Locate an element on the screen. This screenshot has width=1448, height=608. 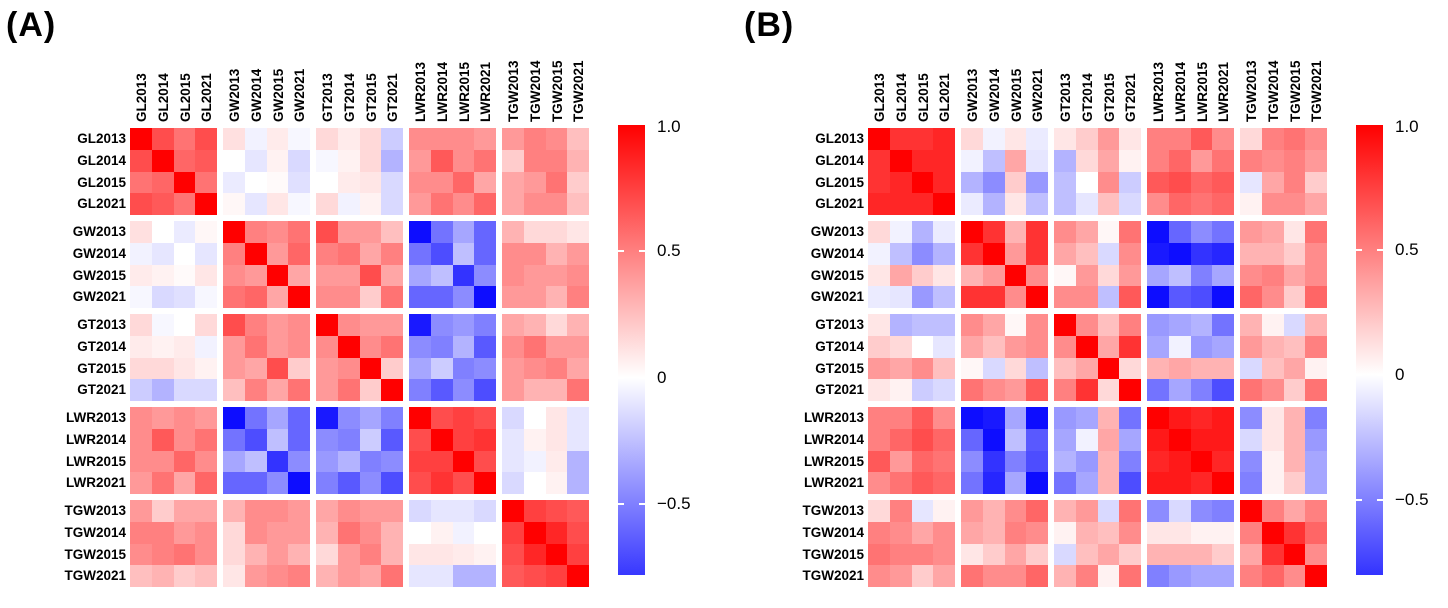
panel-b-colorbar: 1.0 0.5 0 −0.5 is located at coordinates (1402, 346).